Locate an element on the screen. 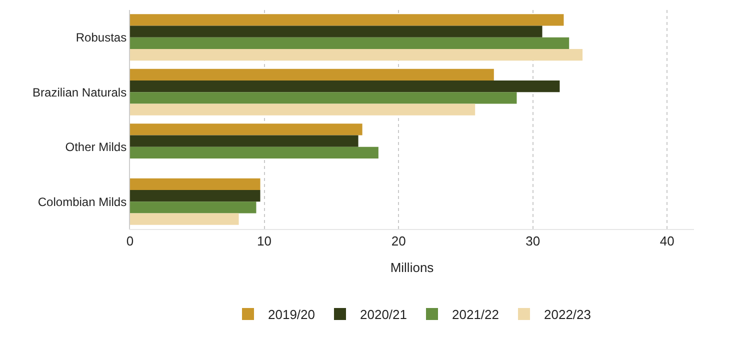 This screenshot has width=744, height=339. x-axis-title: Millions is located at coordinates (412, 268).